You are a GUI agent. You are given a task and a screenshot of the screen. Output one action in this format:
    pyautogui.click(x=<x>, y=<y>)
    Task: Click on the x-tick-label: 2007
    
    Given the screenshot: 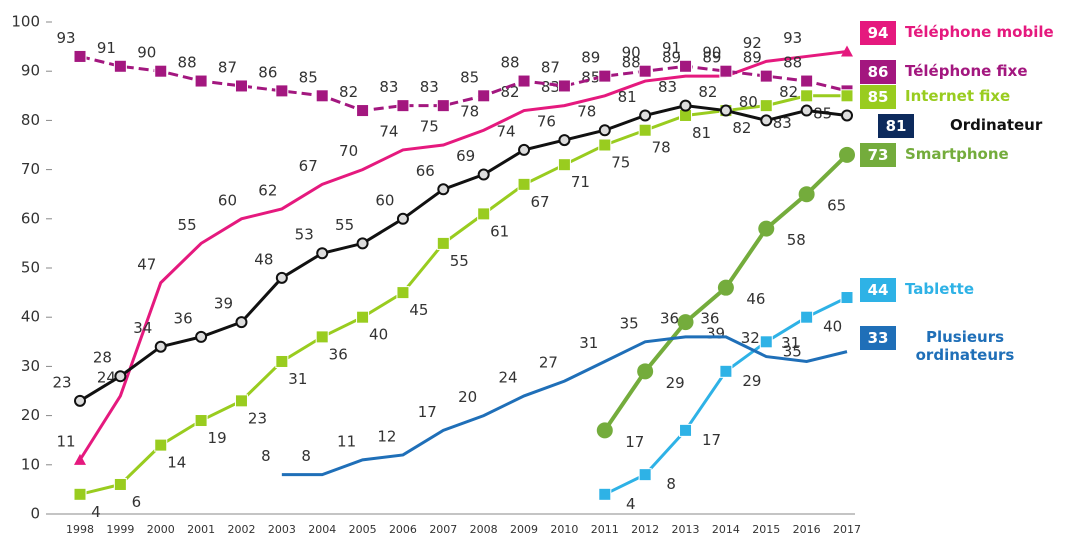 What is the action you would take?
    pyautogui.click(x=443, y=529)
    